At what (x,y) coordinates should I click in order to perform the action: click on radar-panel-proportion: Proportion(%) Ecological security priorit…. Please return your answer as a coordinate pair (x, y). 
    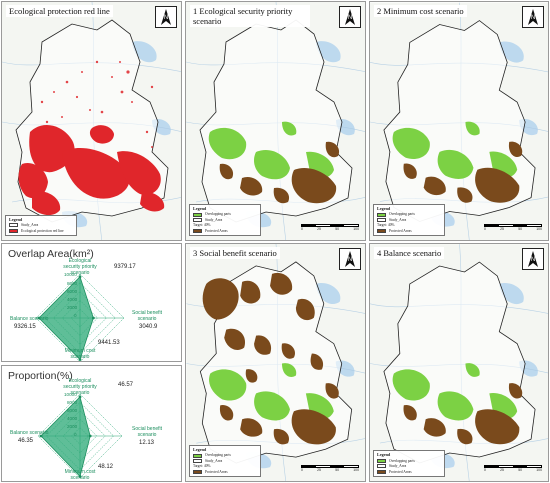
    Looking at the image, I should click on (91, 423).